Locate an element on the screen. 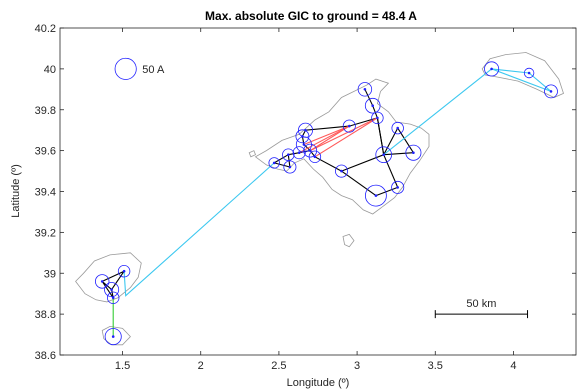  substation-dot-n3 is located at coordinates (551, 91).